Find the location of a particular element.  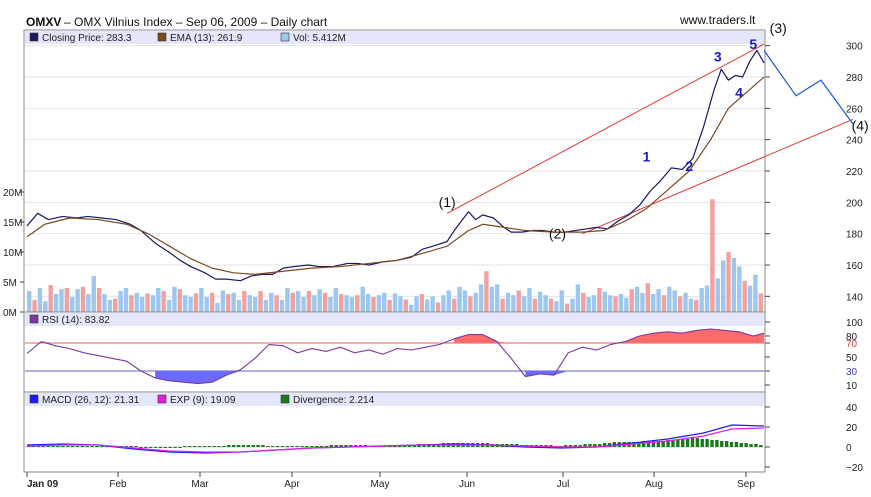

macd-tick-label: 20 is located at coordinates (852, 428).